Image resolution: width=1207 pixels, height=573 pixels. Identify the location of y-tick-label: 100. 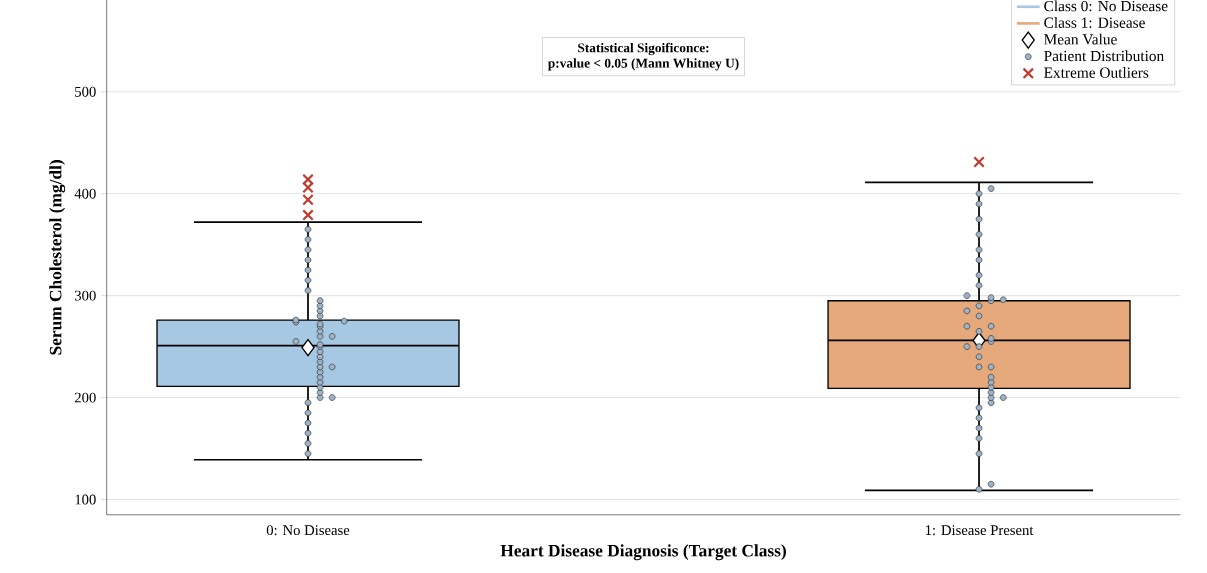
(85, 499).